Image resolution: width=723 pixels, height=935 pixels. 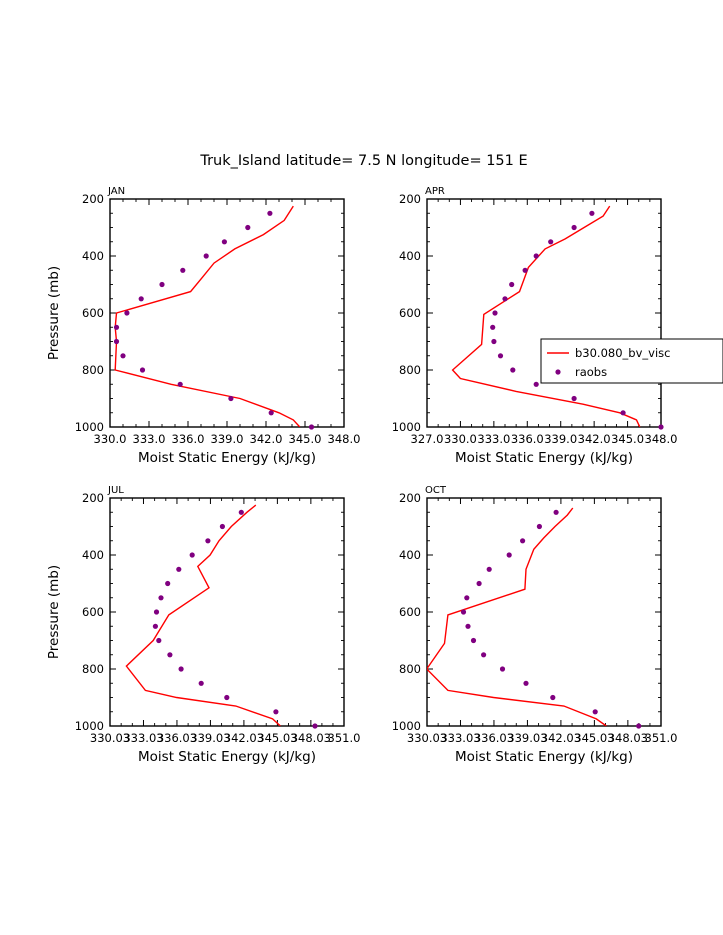 I want to click on x-tick-label: 348.03, so click(x=628, y=738).